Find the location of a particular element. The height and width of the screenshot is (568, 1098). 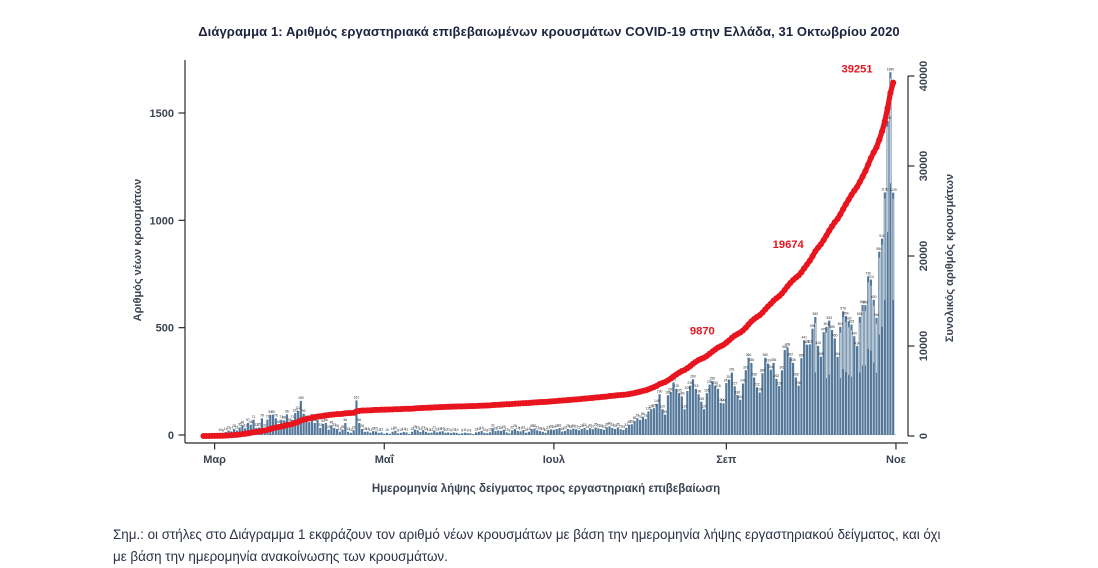

bar-value-label: 35 is located at coordinates (259, 425).